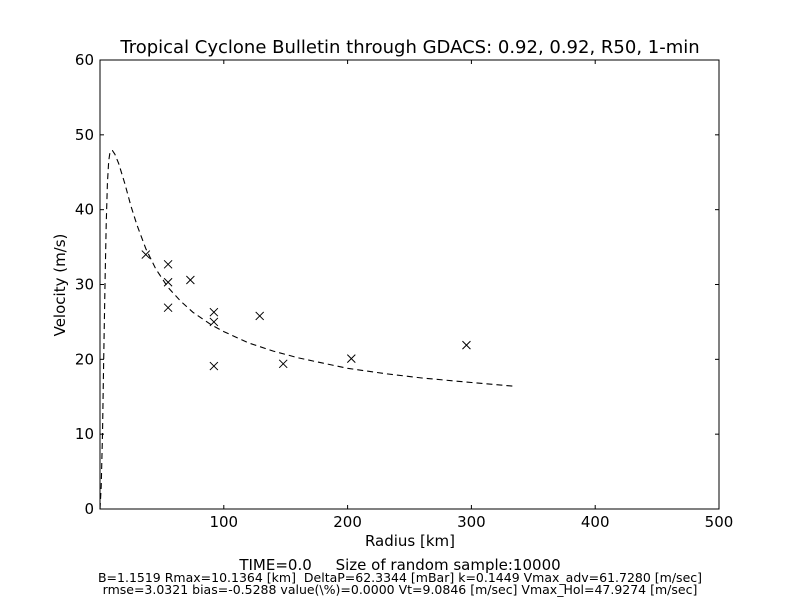  Describe the element at coordinates (84, 60) in the screenshot. I see `y-tick-label: 60` at that location.